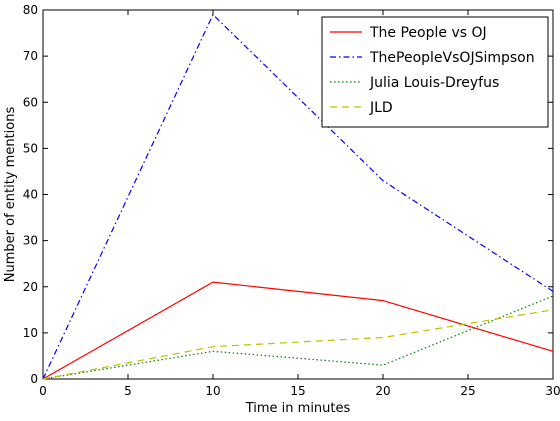 Image resolution: width=560 pixels, height=421 pixels. What do you see at coordinates (434, 83) in the screenshot?
I see `legend-label: Julia Louis-Dreyfus` at bounding box center [434, 83].